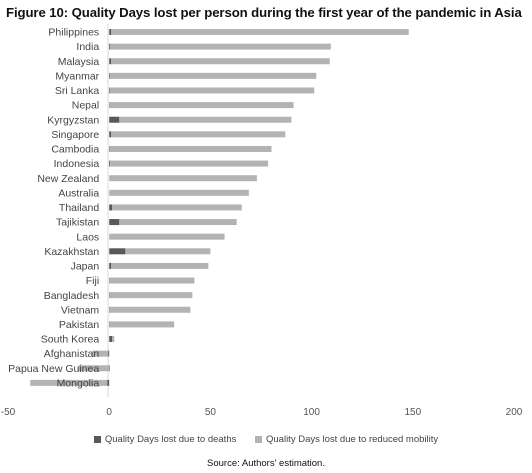  I want to click on category-label: Mongolia, so click(78, 383).